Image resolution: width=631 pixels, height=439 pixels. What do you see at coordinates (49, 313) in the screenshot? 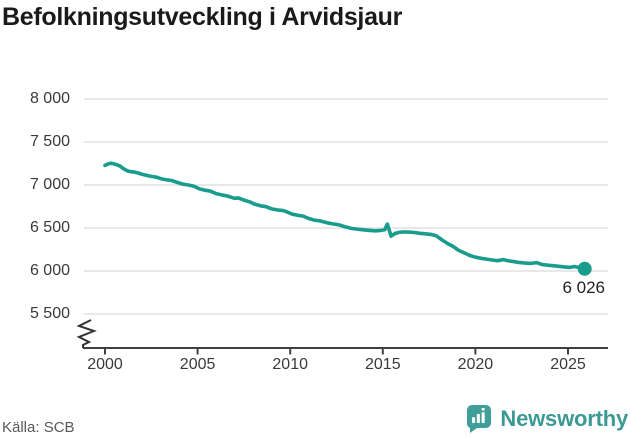
I see `y-axis-tick-label: 5 500` at bounding box center [49, 313].